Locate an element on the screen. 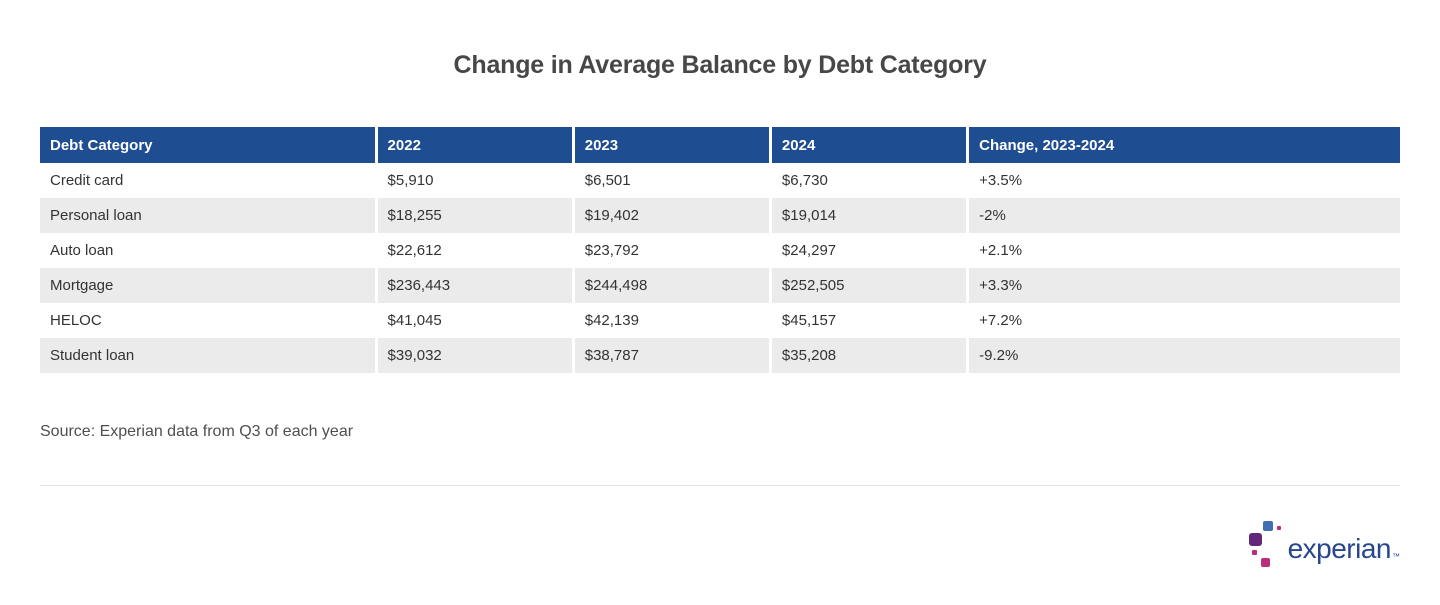  footer: experian ™ is located at coordinates (720, 545).